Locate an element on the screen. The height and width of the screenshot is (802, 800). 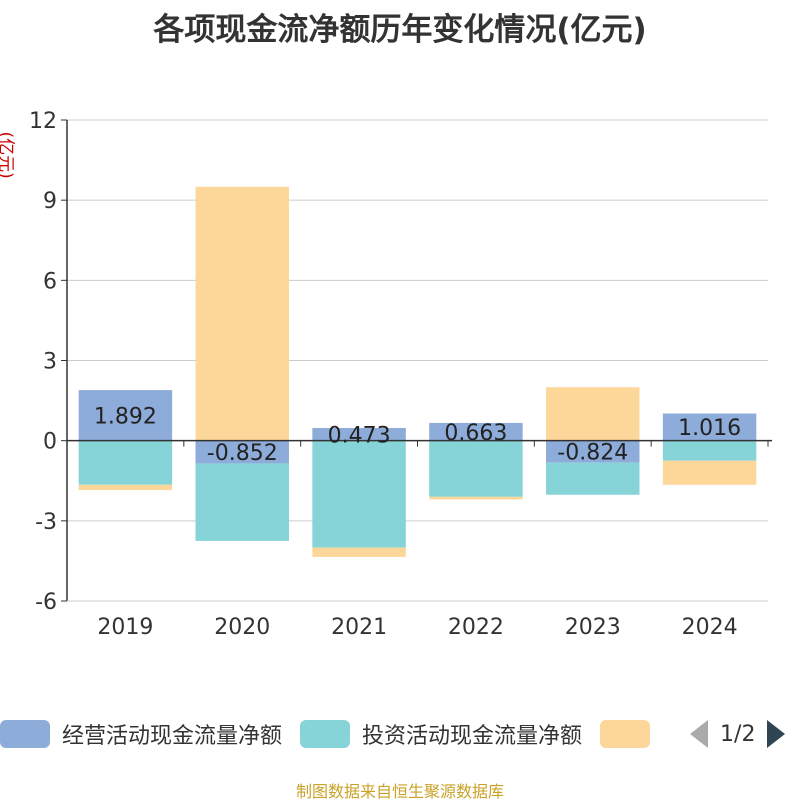
bar-operating-2019 is located at coordinates (125, 415).